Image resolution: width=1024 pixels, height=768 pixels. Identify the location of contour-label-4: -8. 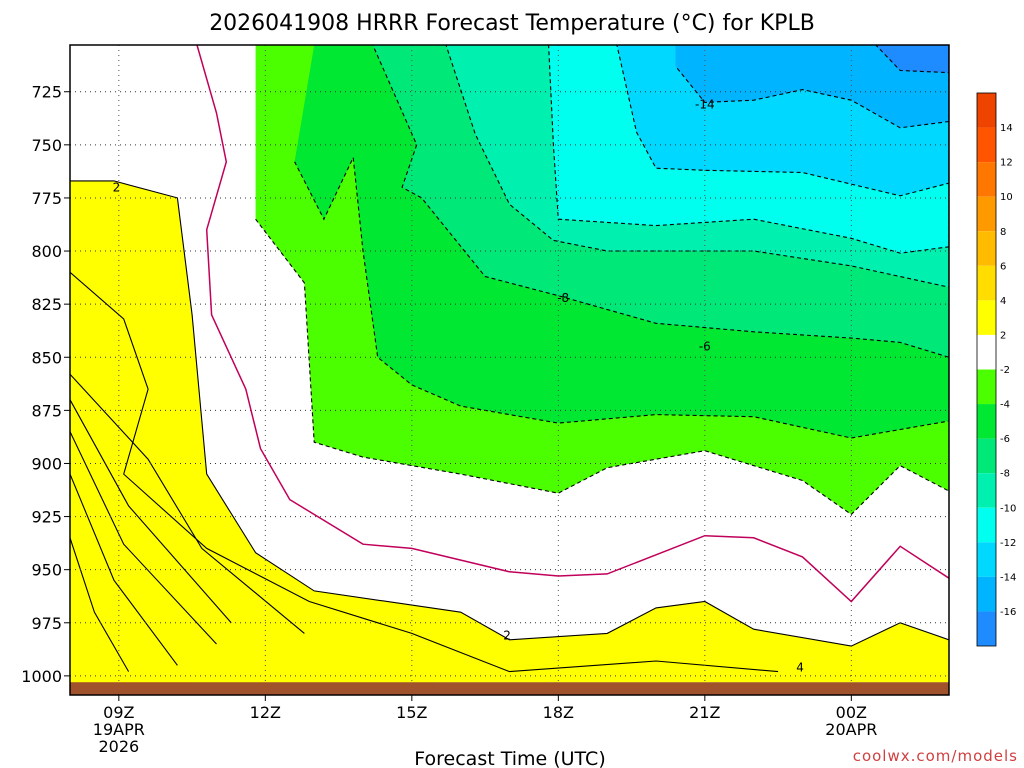
(563, 298).